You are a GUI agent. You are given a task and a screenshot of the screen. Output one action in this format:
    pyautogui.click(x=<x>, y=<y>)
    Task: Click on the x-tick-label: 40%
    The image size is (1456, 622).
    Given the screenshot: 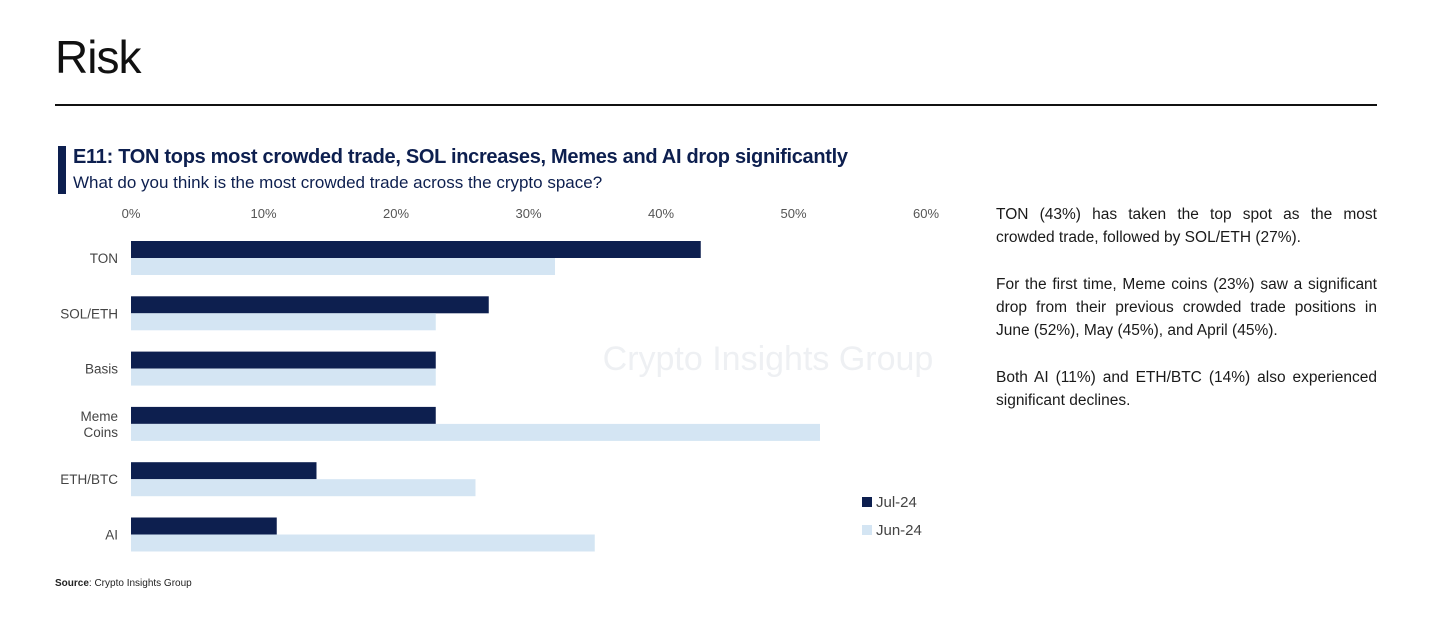 What is the action you would take?
    pyautogui.click(x=661, y=213)
    